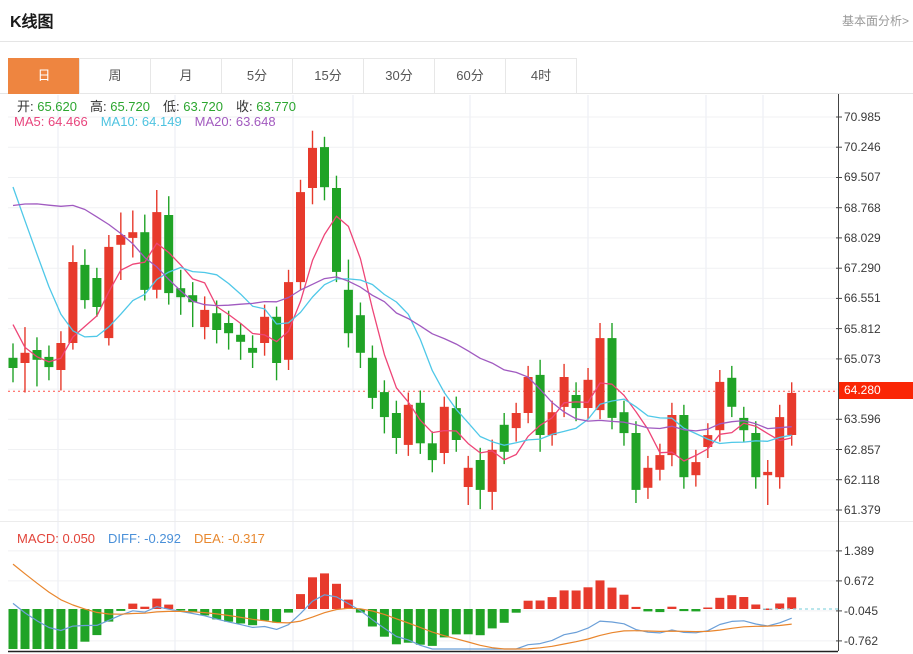 This screenshot has width=913, height=654. What do you see at coordinates (862, 449) in the screenshot?
I see `axis-tick-label: 62.857` at bounding box center [862, 449].